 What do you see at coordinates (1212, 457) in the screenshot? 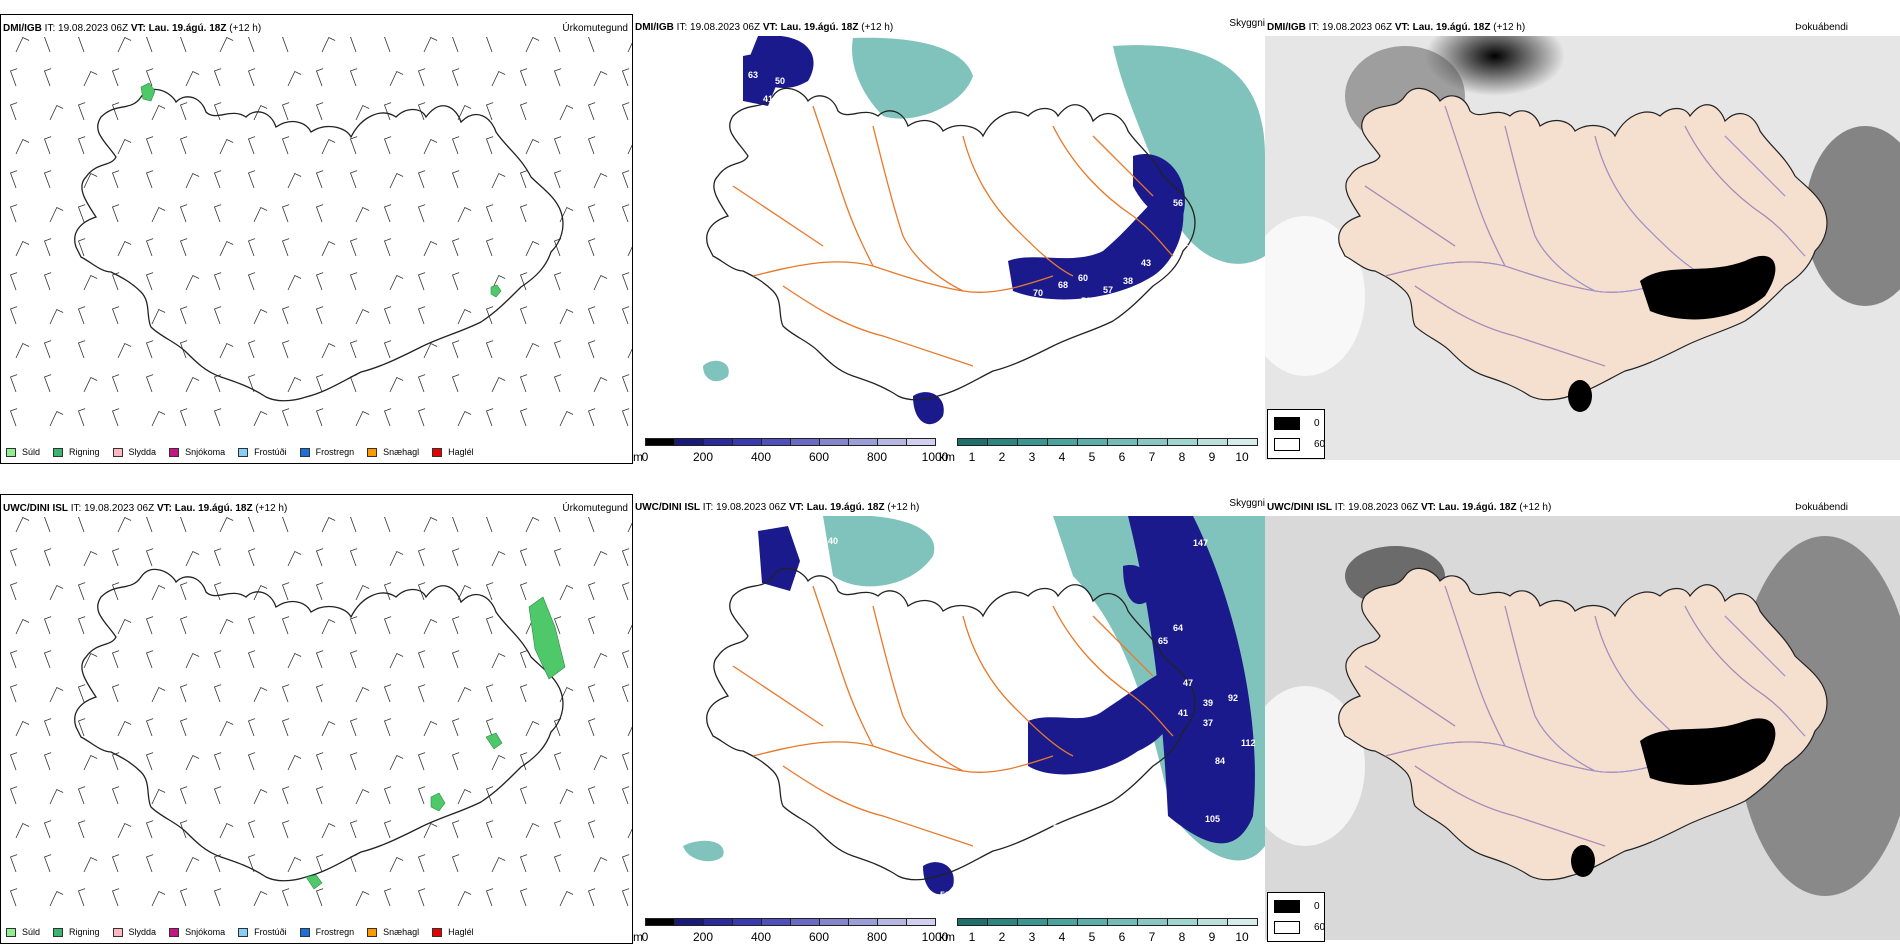
I see `colorbar-tick-label: 9` at bounding box center [1212, 457].